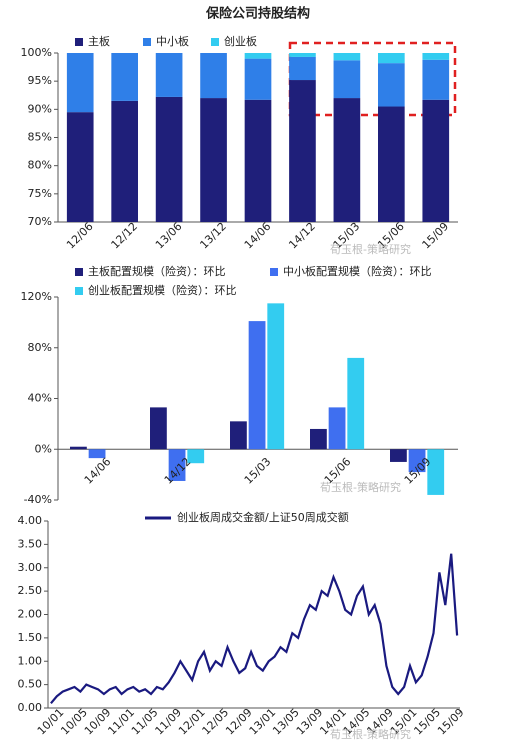  Describe the element at coordinates (240, 41) in the screenshot. I see `legend-label: 创业板` at that location.